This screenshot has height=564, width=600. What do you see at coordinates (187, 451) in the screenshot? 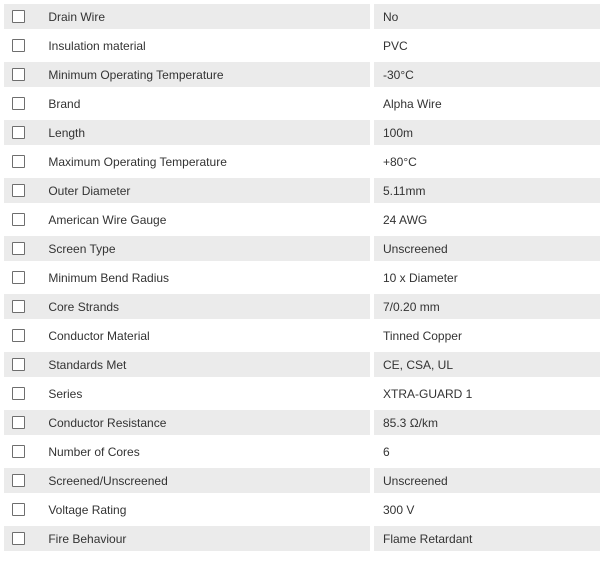
I see `attribute-label-cell: Number of Cores` at bounding box center [187, 451].